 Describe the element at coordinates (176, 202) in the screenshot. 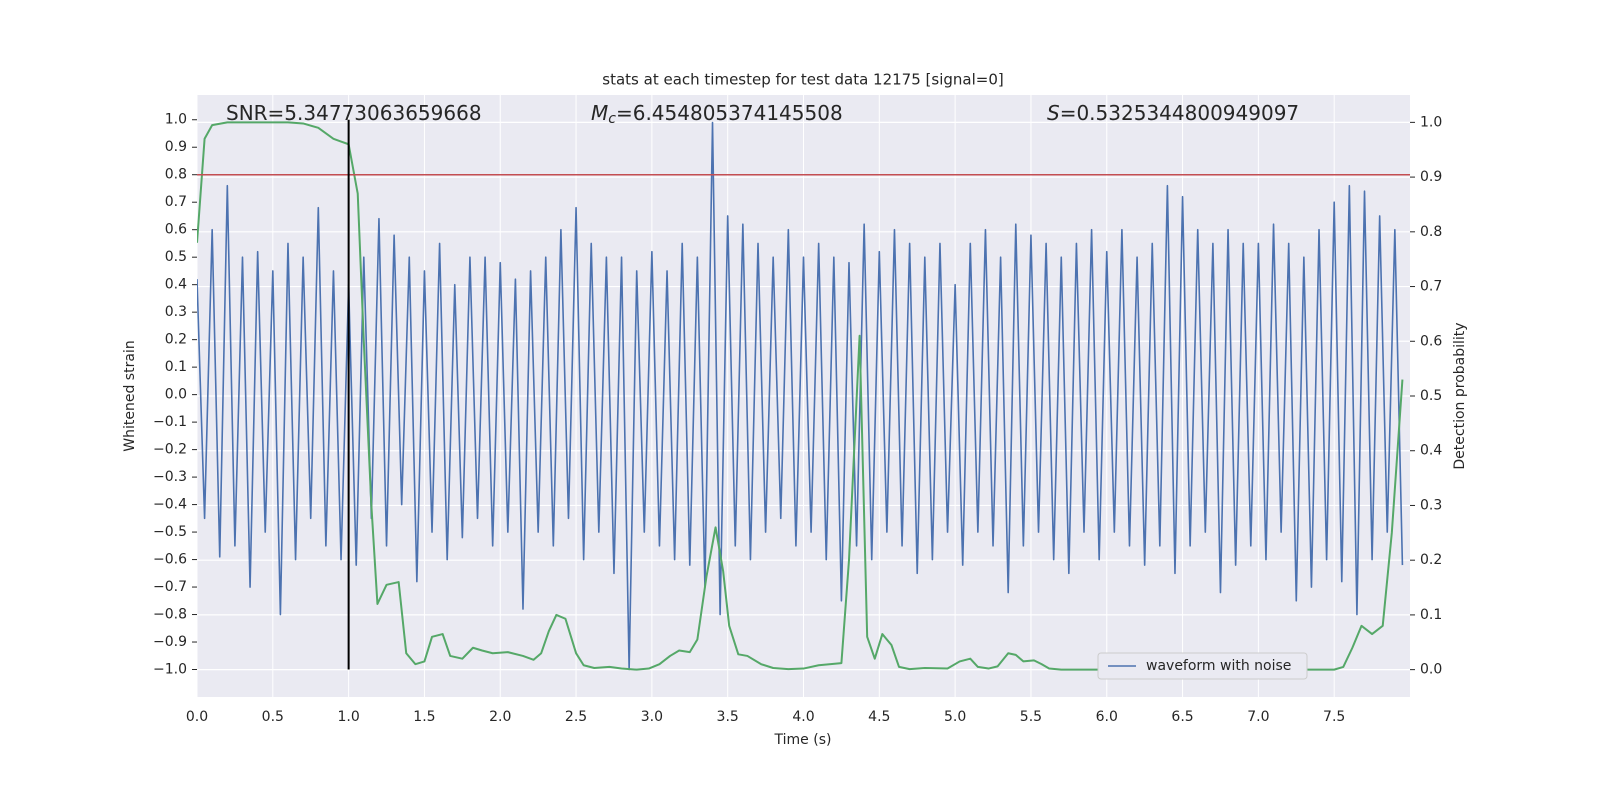

I see `y-tick-label: 0.7` at that location.